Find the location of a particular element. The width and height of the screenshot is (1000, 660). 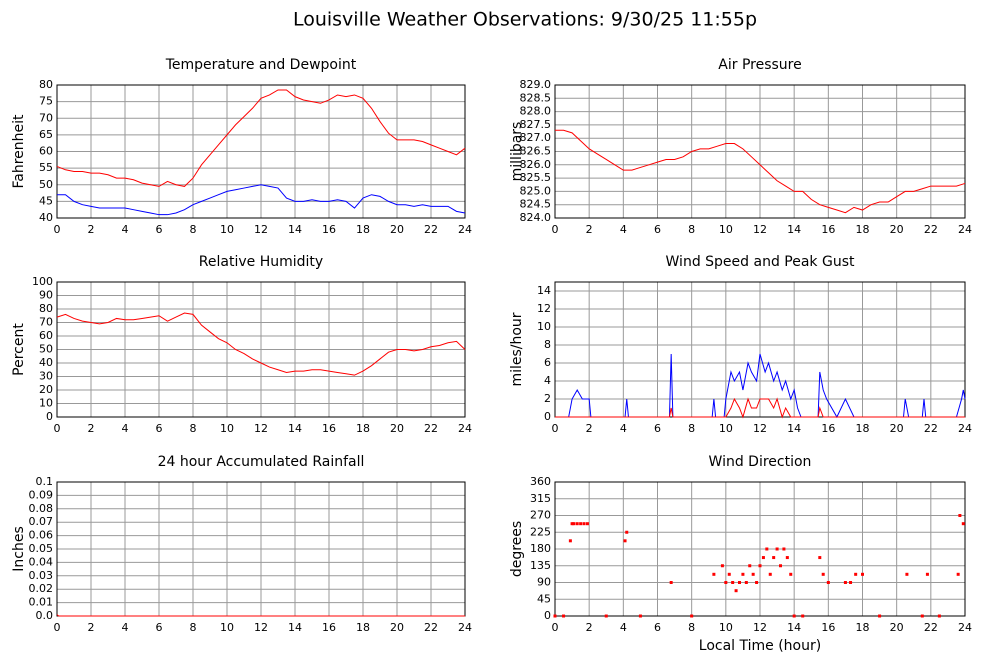

y-tick-label: 20 is located at coordinates (46, 389).